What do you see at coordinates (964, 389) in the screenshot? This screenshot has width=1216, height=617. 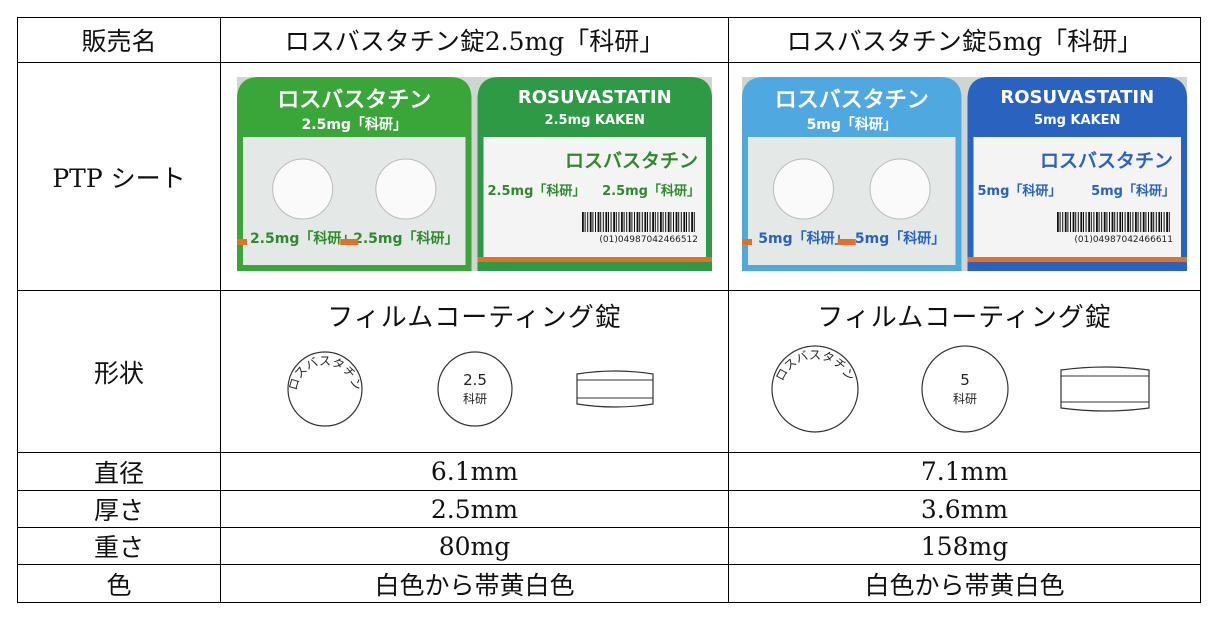 I see `tablet-face` at bounding box center [964, 389].